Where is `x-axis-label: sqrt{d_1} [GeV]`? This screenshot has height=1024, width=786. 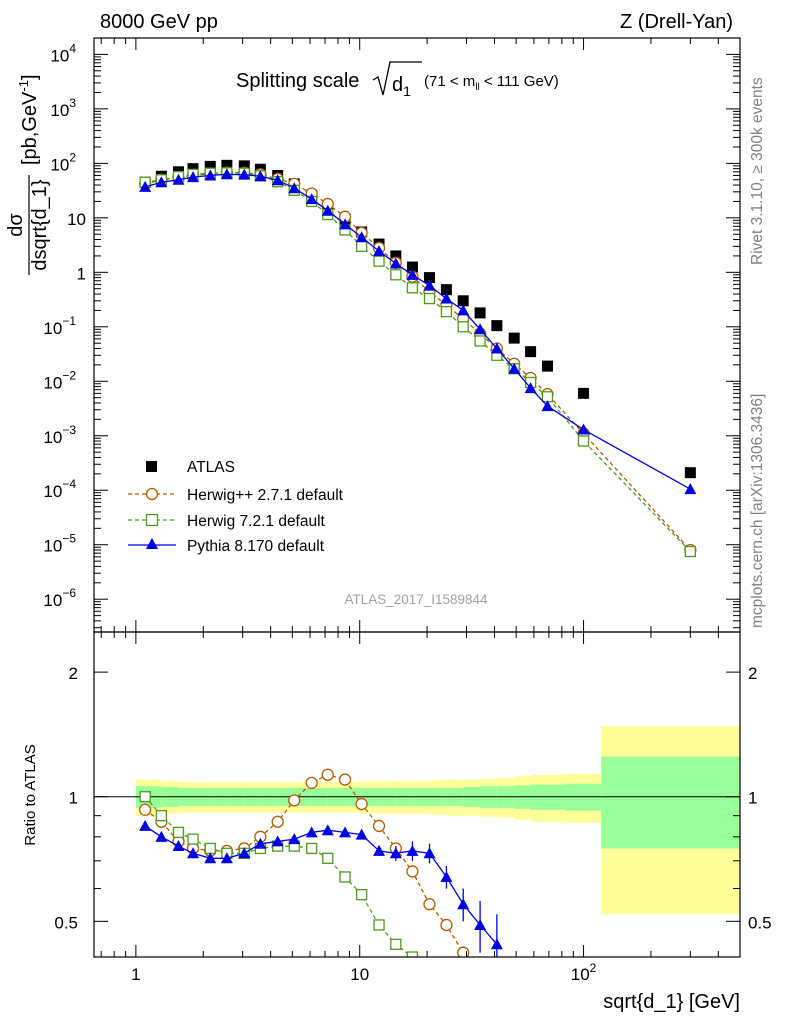
x-axis-label: sqrt{d_1} [GeV] is located at coordinates (671, 1002).